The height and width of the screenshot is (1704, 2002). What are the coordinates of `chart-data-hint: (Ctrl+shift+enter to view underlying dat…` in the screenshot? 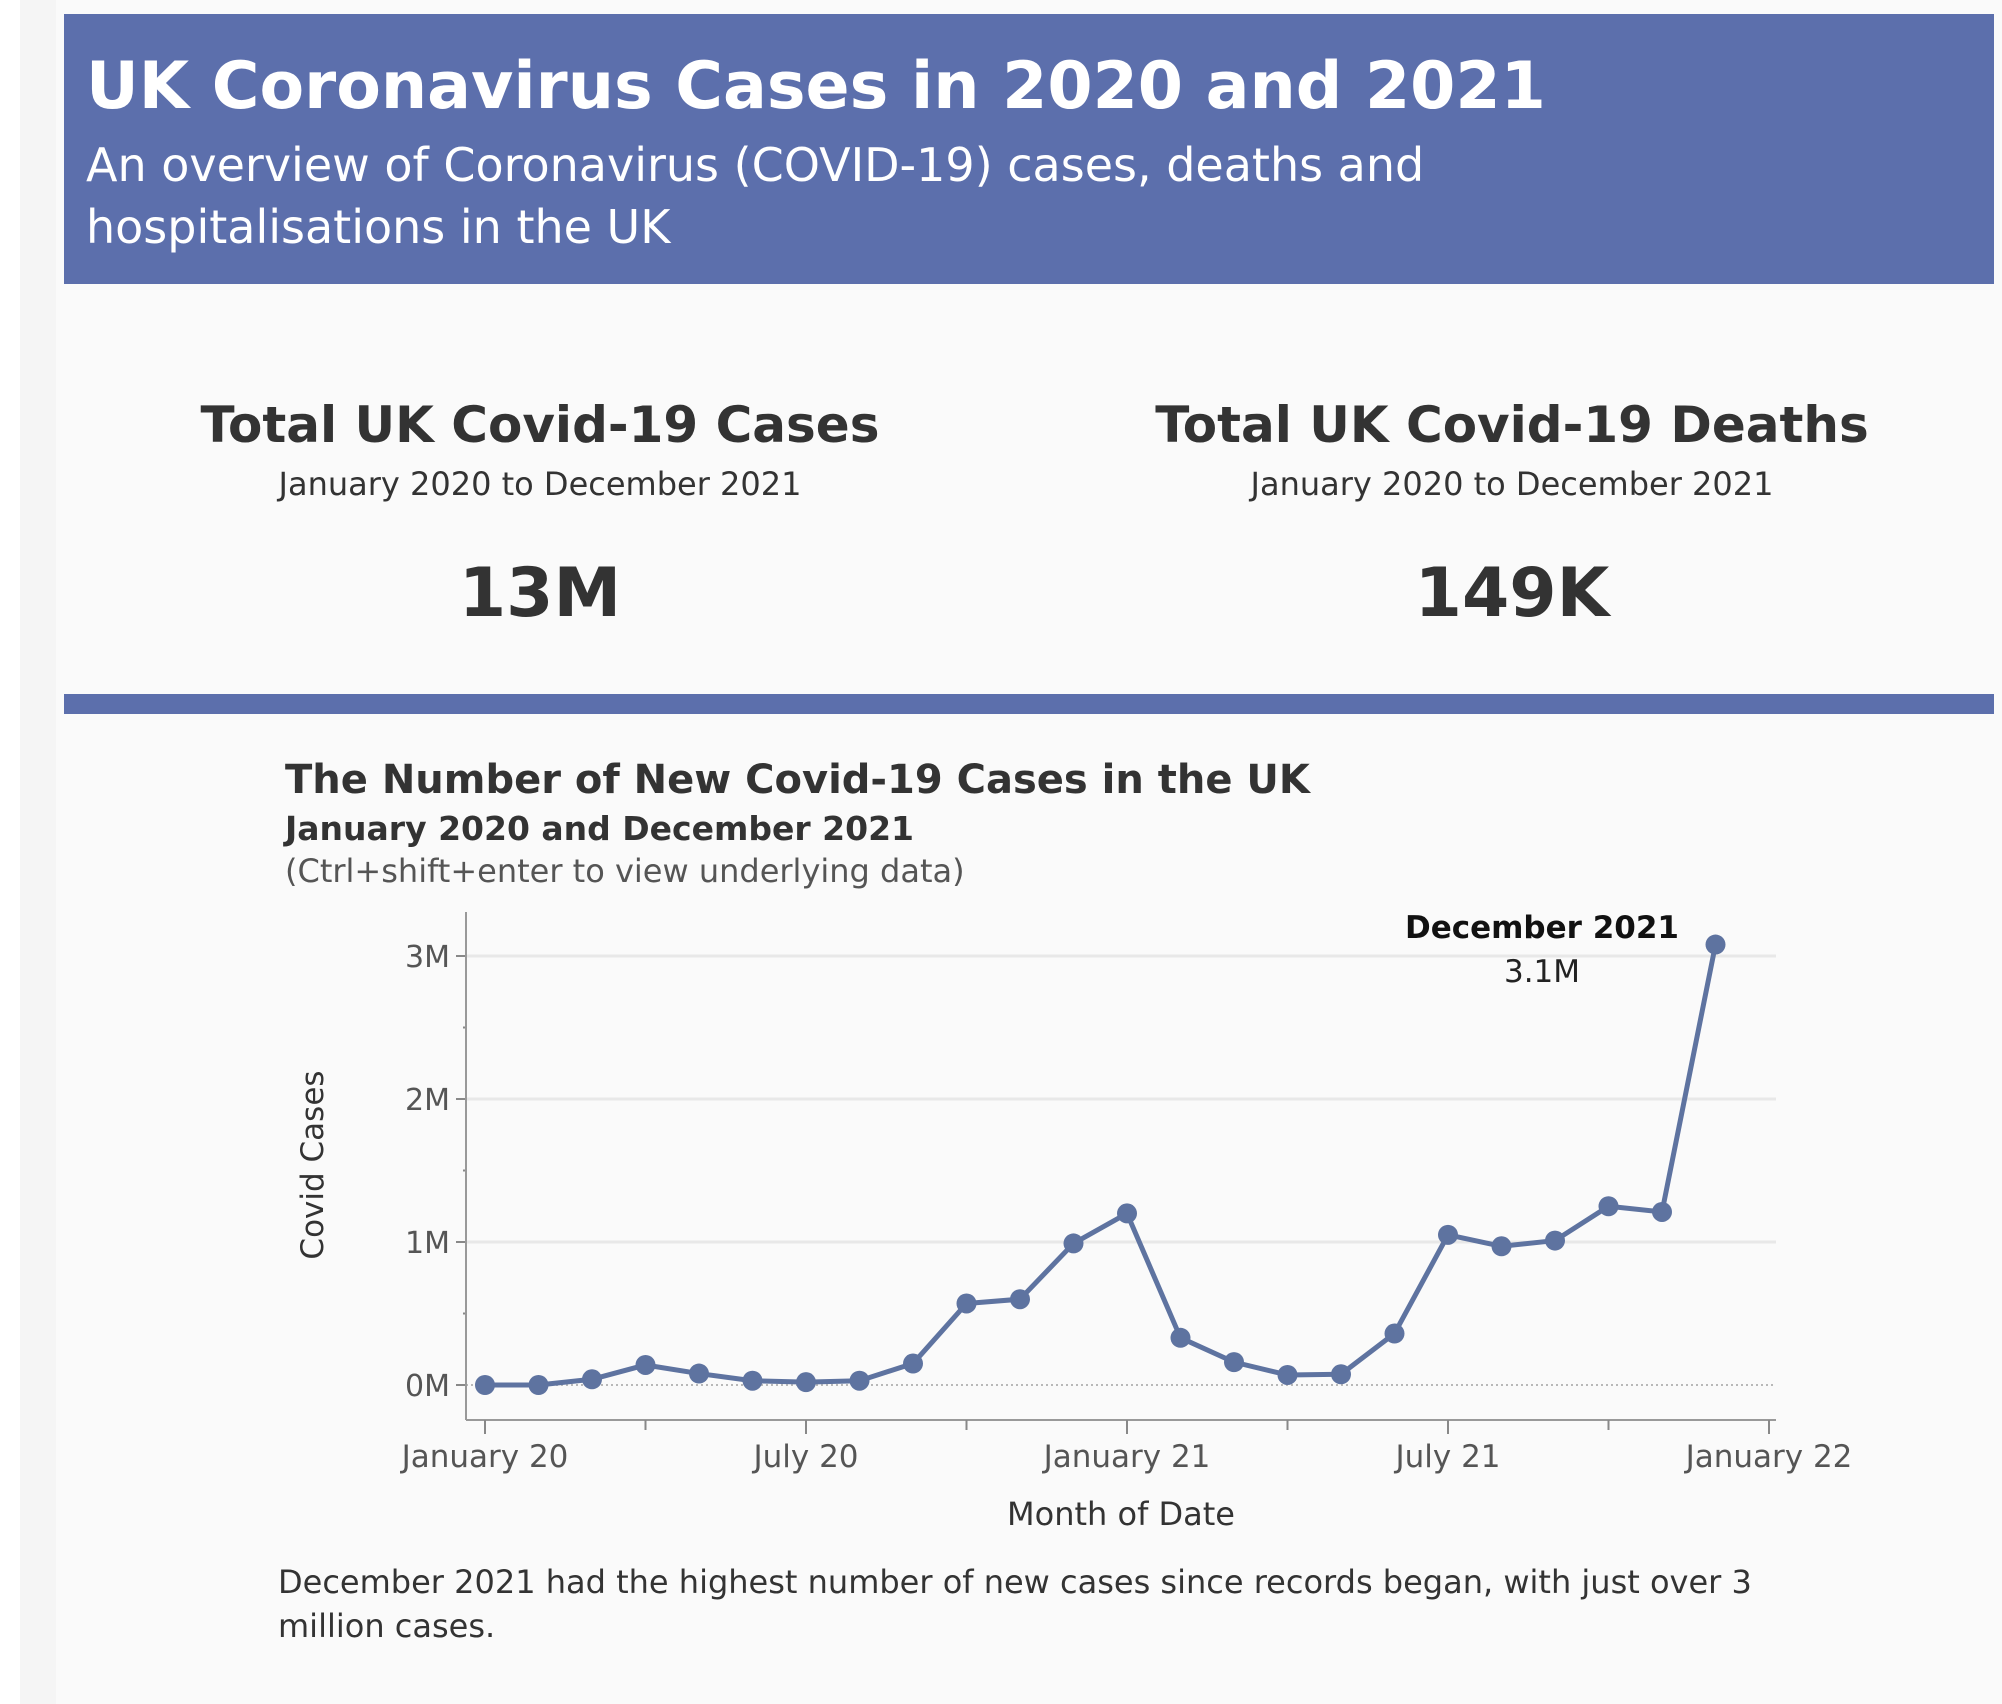 It's located at (625, 871).